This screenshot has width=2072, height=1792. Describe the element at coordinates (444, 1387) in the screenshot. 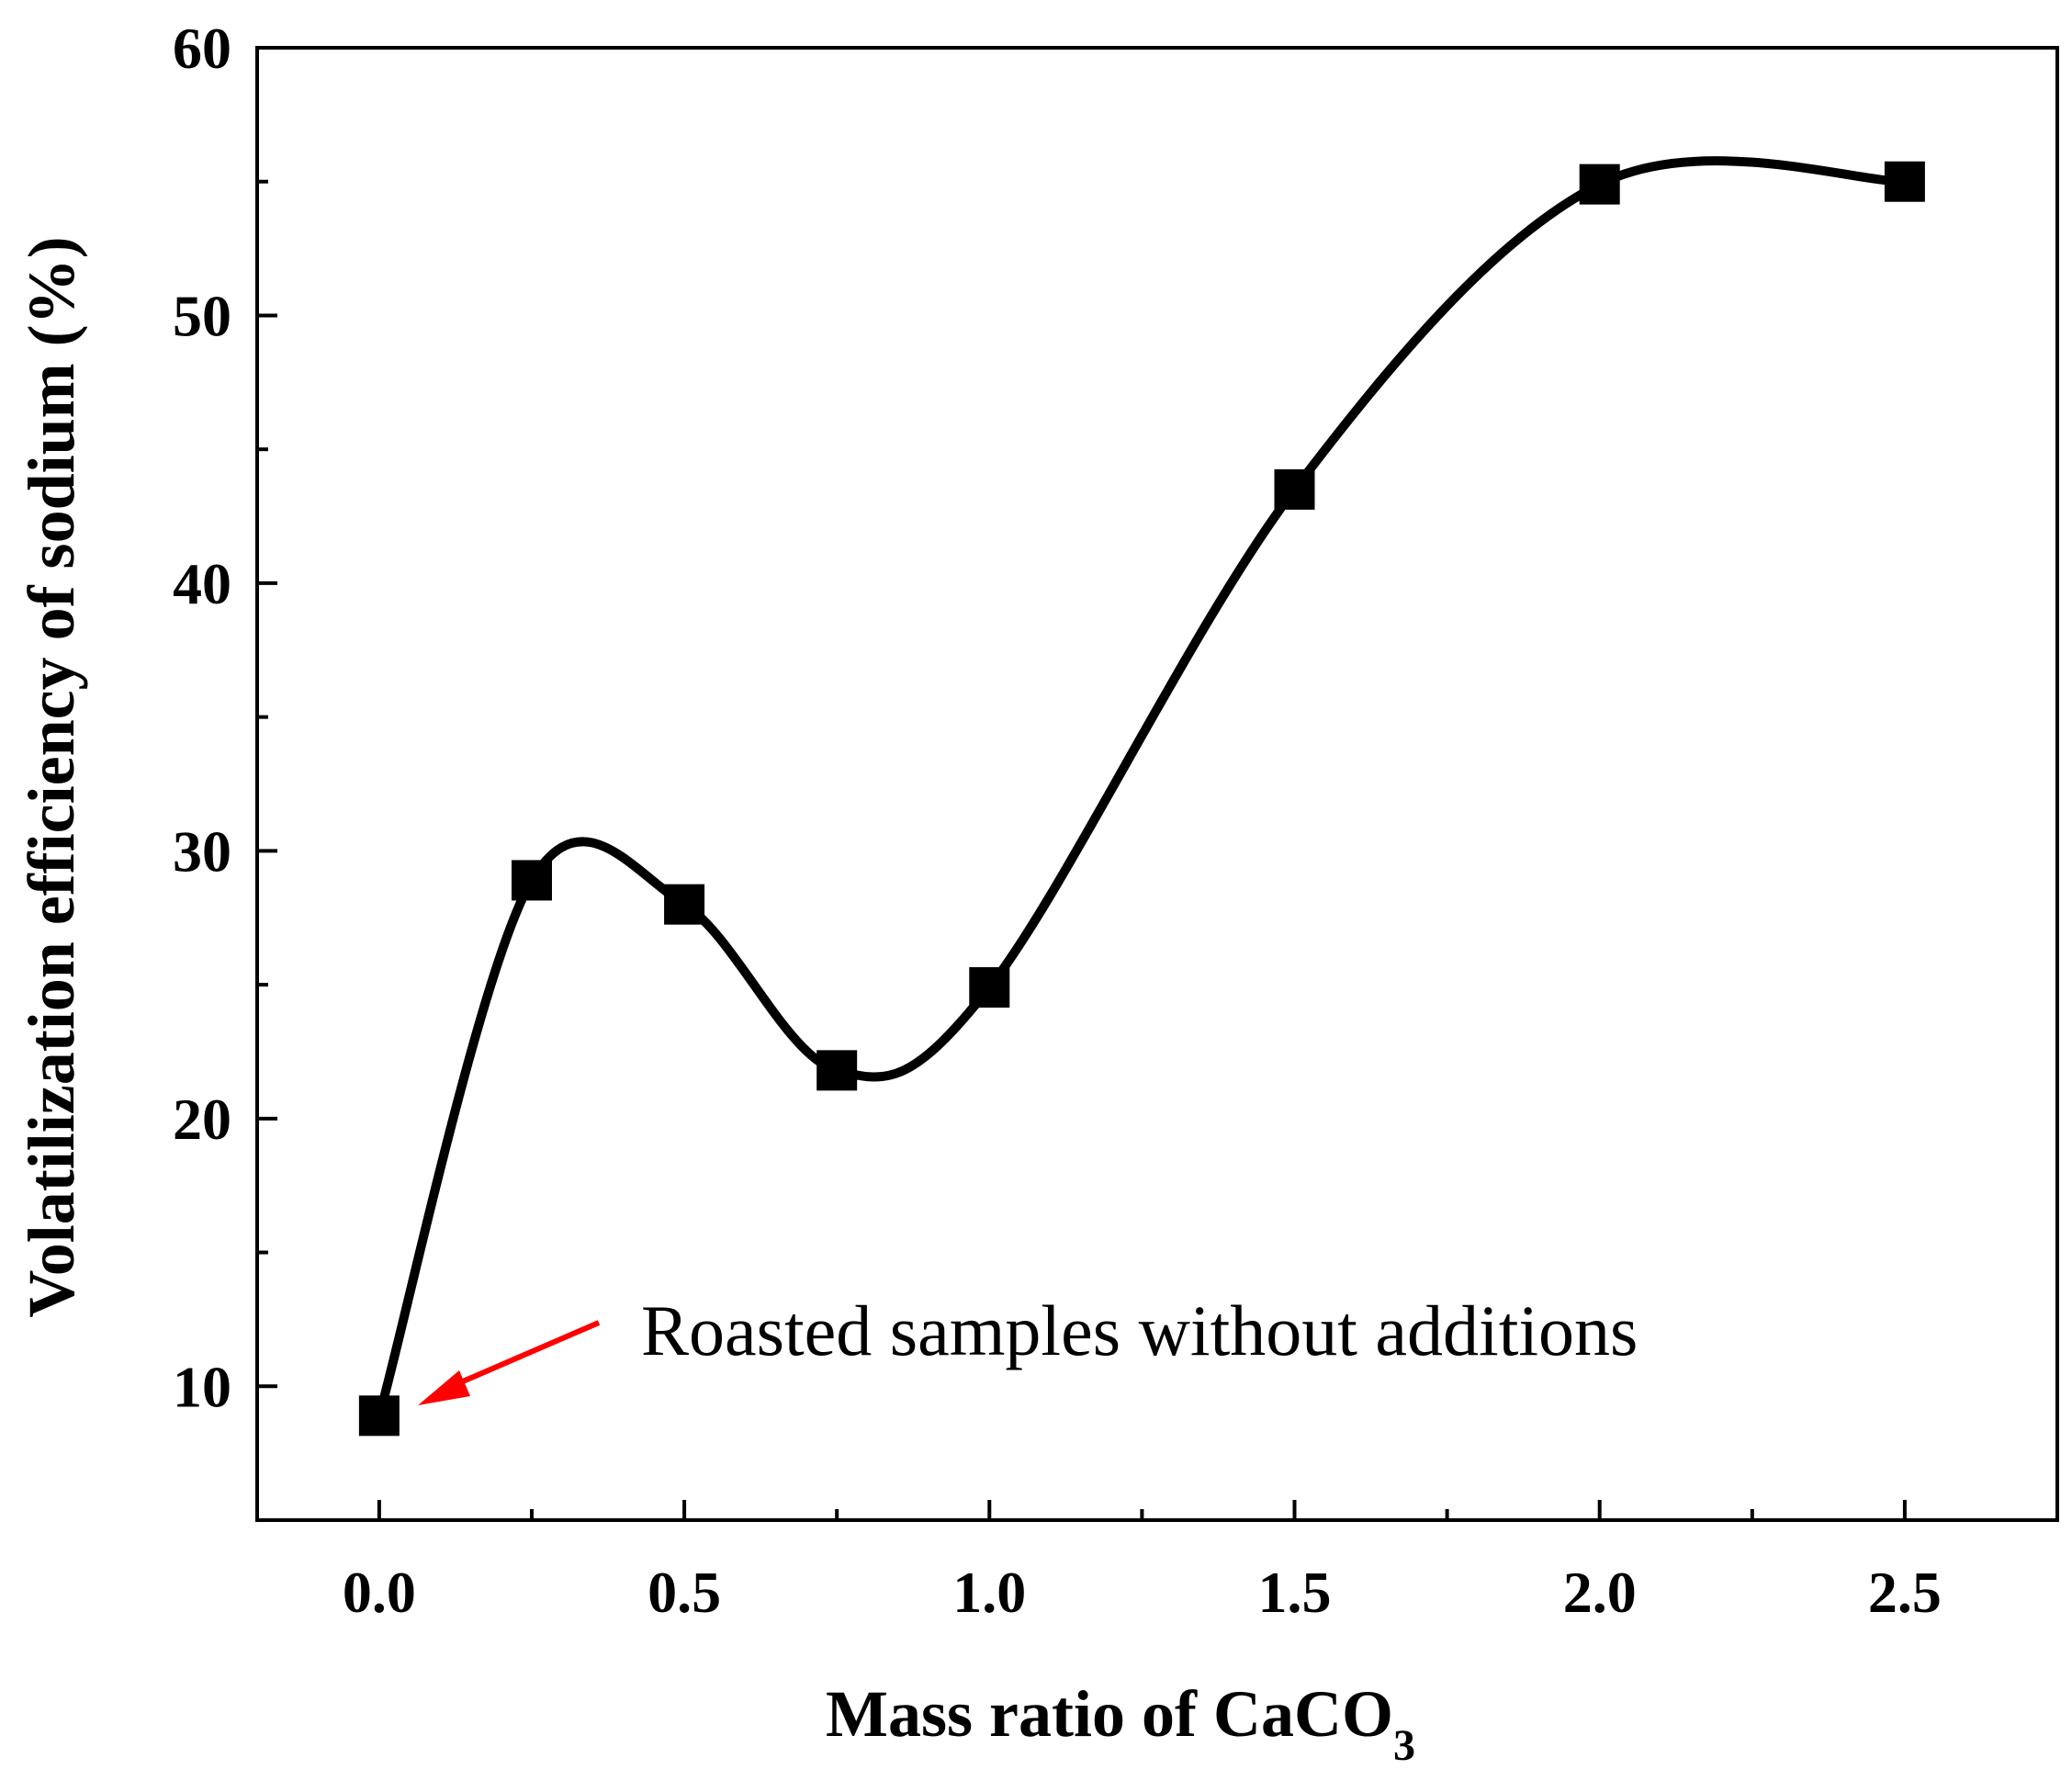

I see `annotation-arrow-head` at that location.